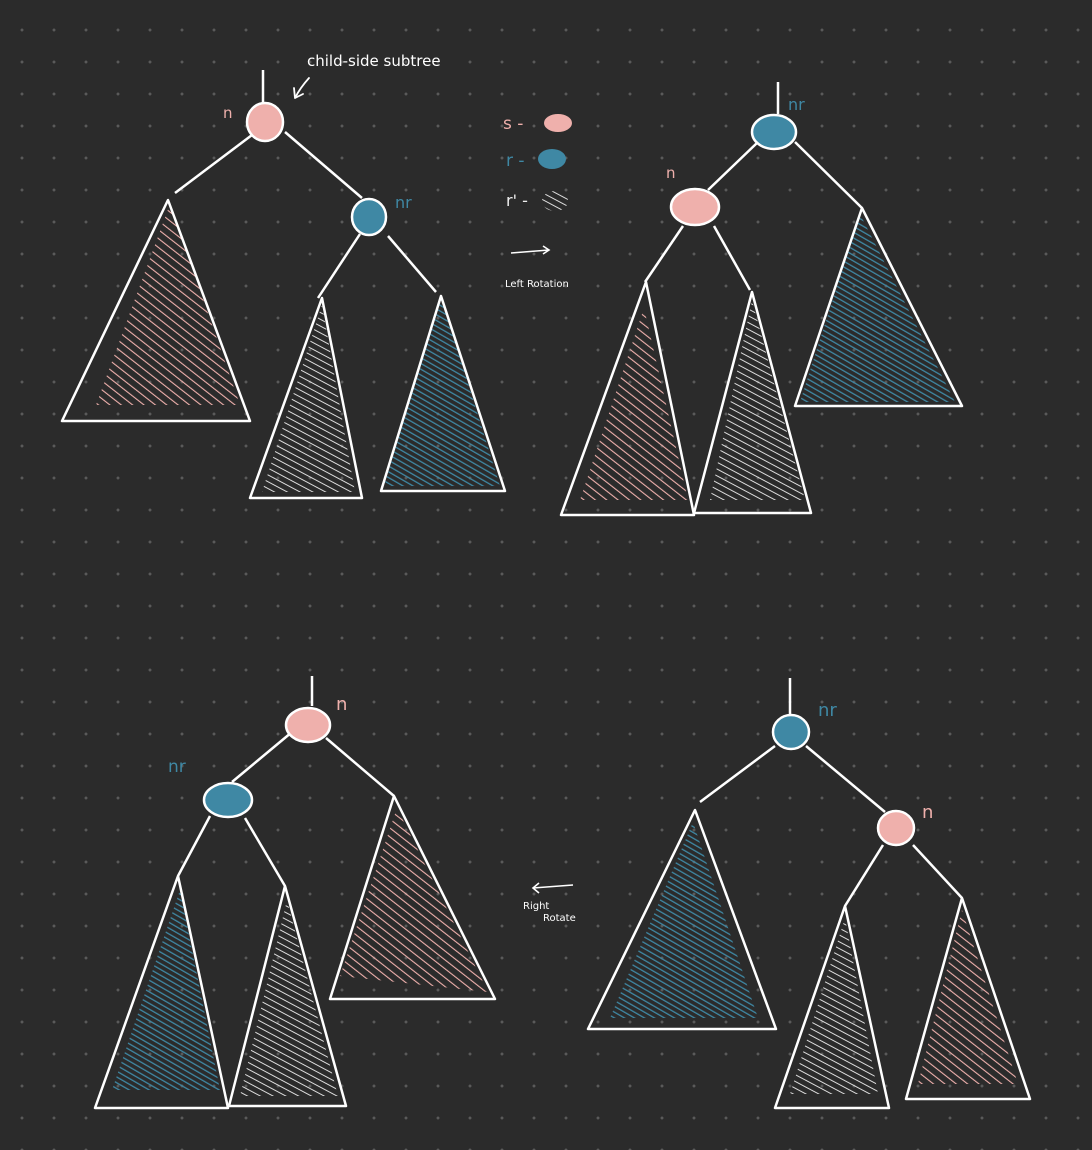  Describe the element at coordinates (517, 200) in the screenshot. I see `legend-rp-label: r' -` at that location.